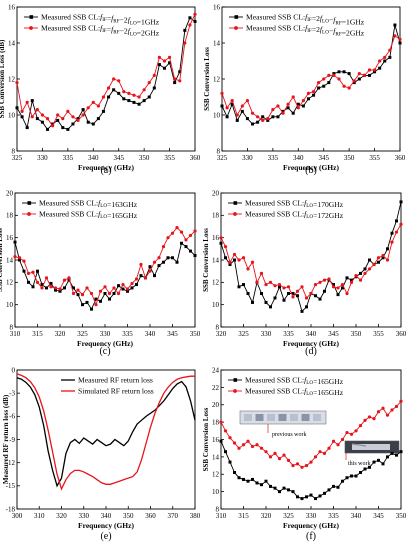 Image resolution: width=408 pixels, height=550 pixels. What do you see at coordinates (221, 516) in the screenshot?
I see `x-tick-label: 310` at bounding box center [221, 516].